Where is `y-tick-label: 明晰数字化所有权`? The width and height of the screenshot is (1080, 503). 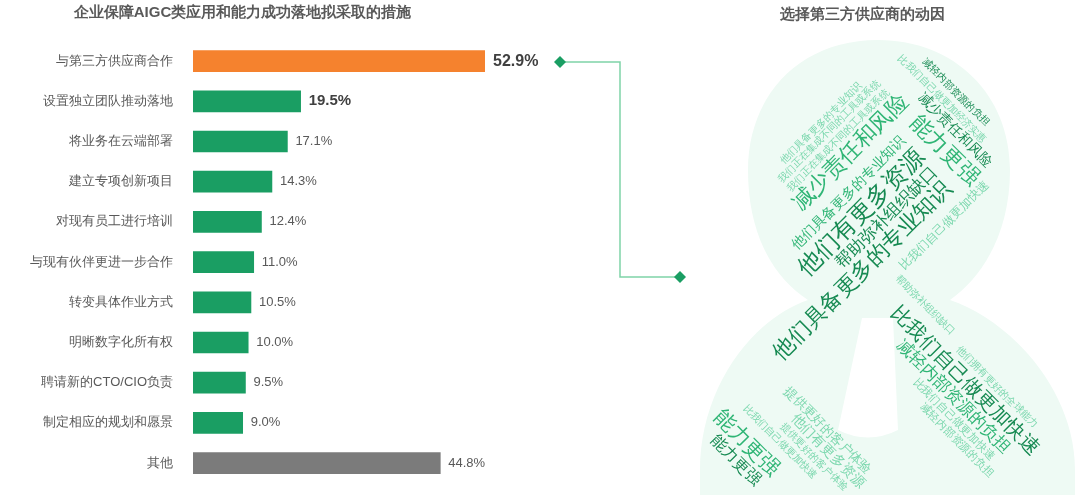
y-tick-label: 明晰数字化所有权 is located at coordinates (121, 342).